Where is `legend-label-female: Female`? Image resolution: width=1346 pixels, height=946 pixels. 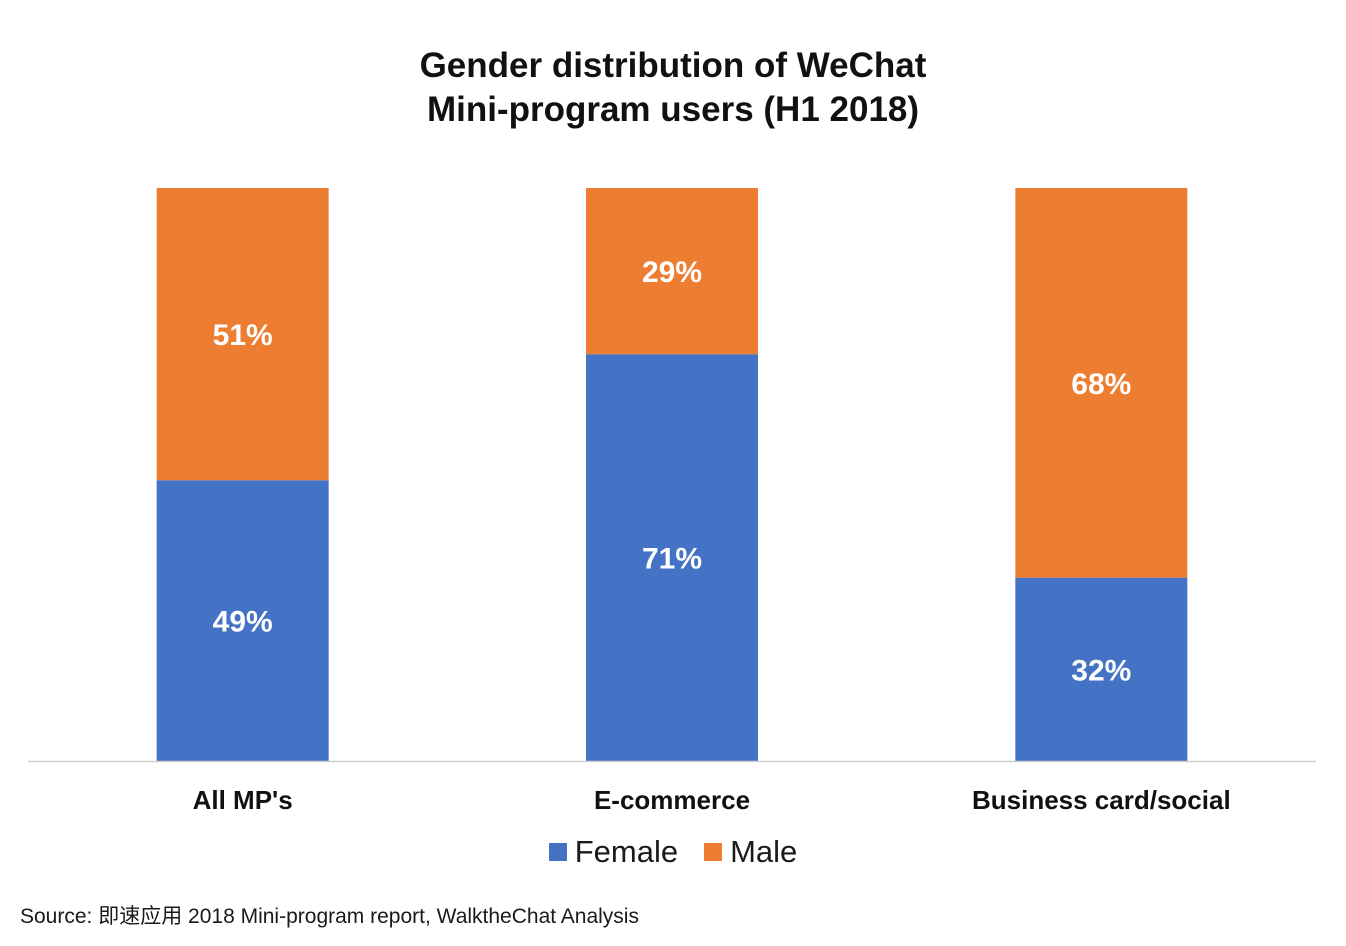 legend-label-female: Female is located at coordinates (626, 851).